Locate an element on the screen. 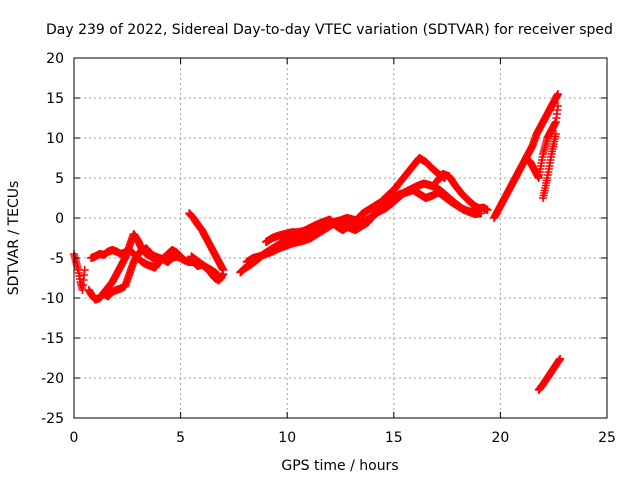  y-tick-label: 5 is located at coordinates (59, 179).